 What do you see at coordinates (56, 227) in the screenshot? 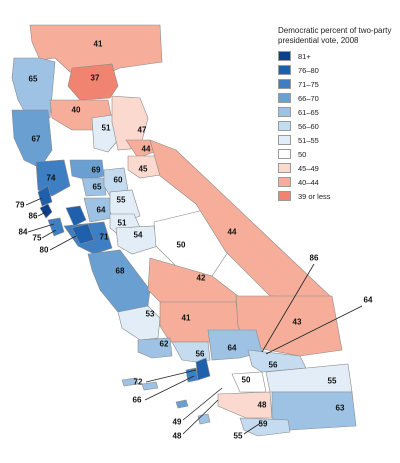
I see `region-sanmateo` at bounding box center [56, 227].